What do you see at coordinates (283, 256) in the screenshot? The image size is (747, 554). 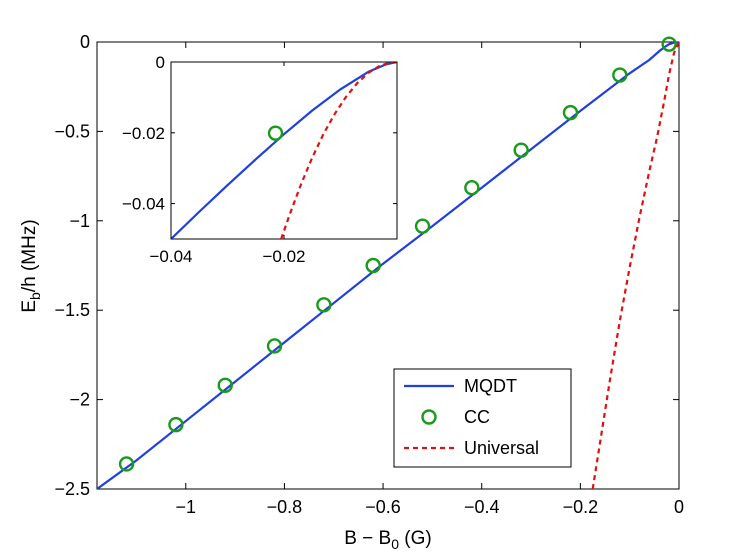 I see `inset-x-tick-label: −0.02` at bounding box center [283, 256].